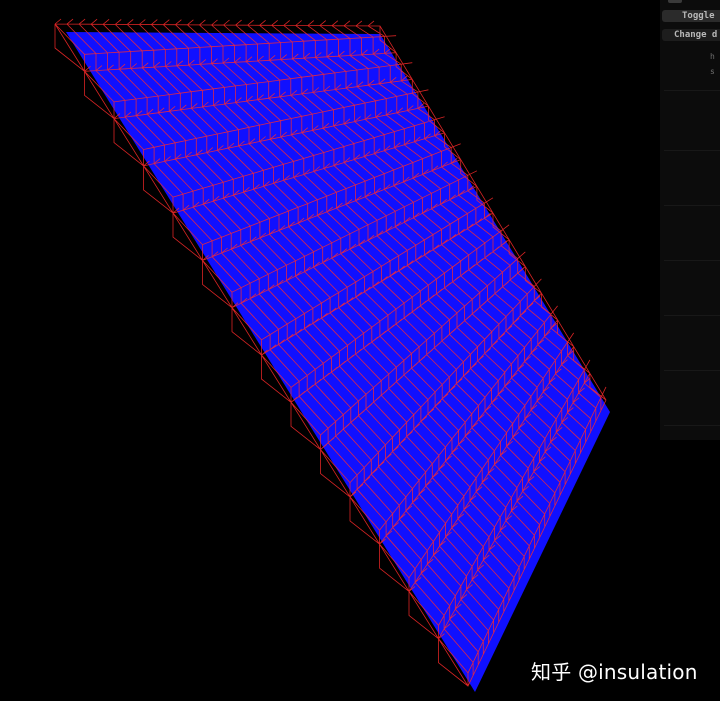  Describe the element at coordinates (690, 220) in the screenshot. I see `debug-panel-background` at that location.